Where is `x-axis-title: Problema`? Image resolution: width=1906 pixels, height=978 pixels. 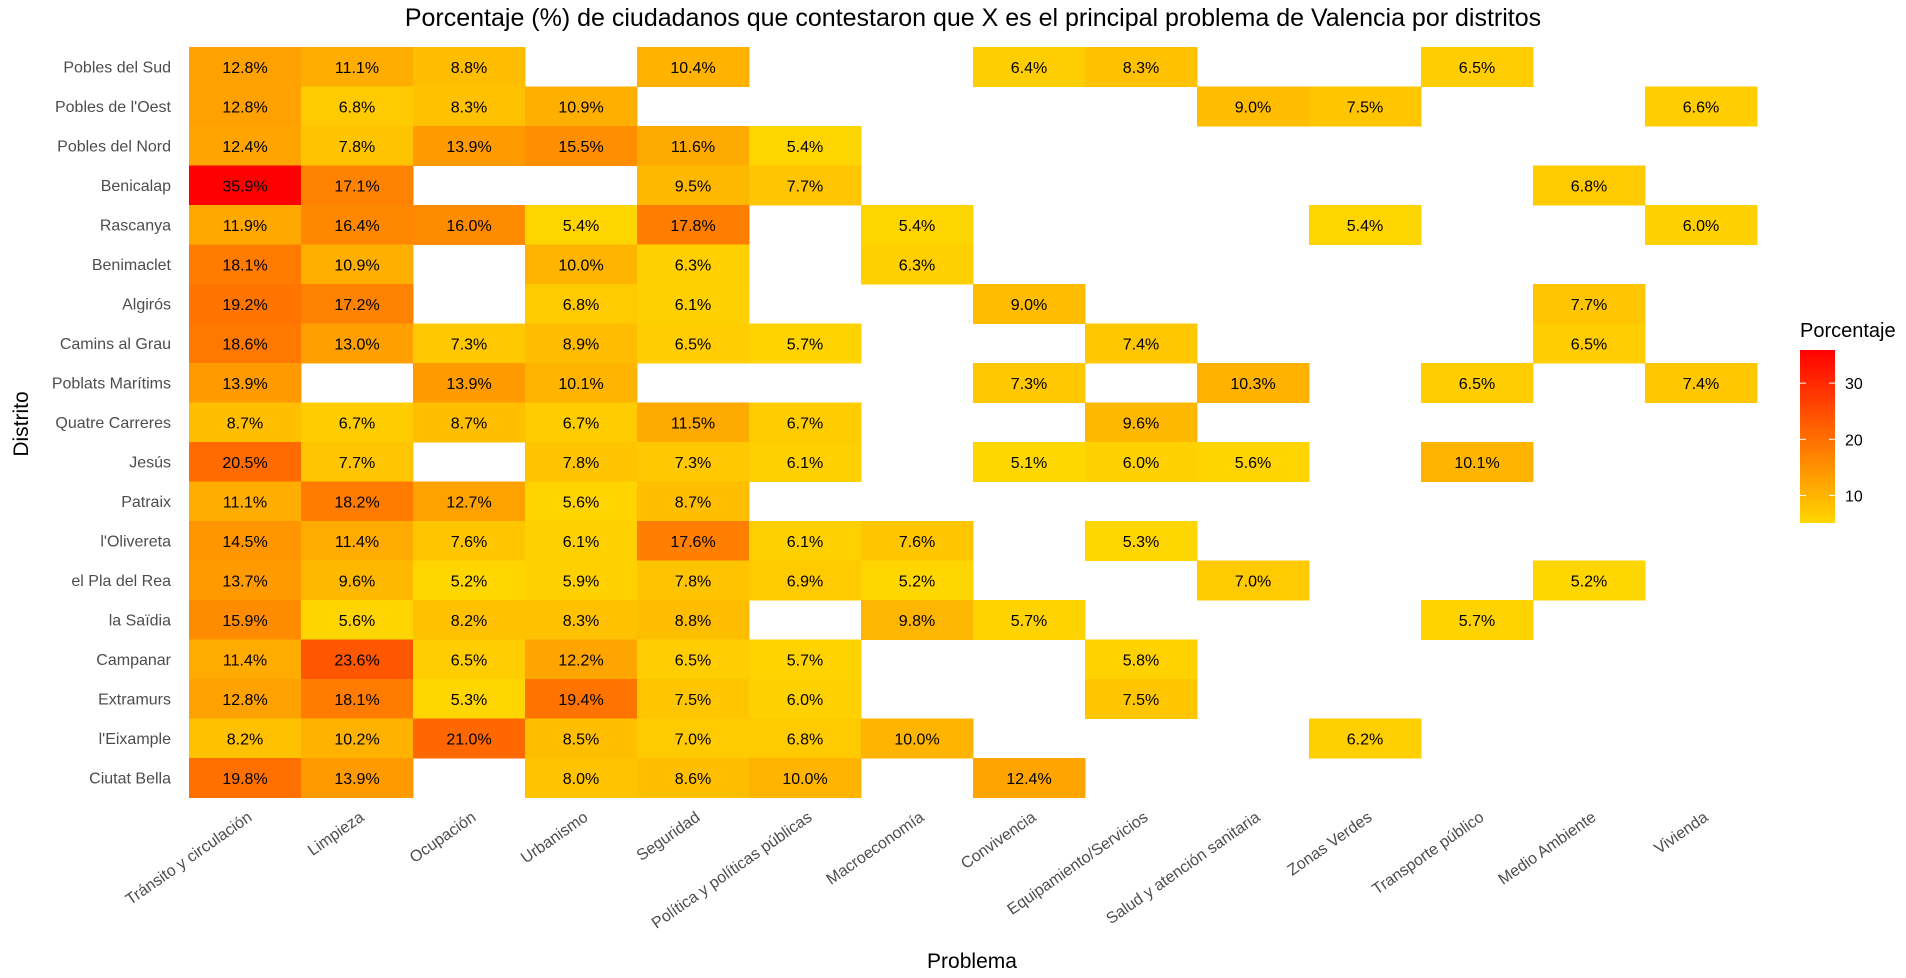 x-axis-title: Problema is located at coordinates (972, 961).